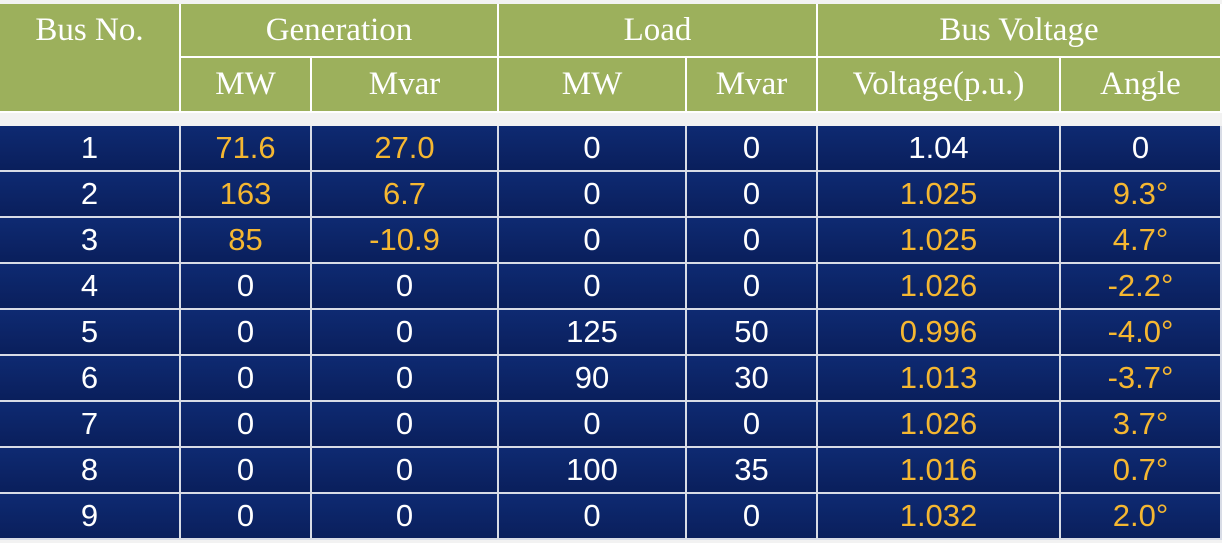  What do you see at coordinates (1141, 333) in the screenshot?
I see `table-cell: -4.0°` at bounding box center [1141, 333].